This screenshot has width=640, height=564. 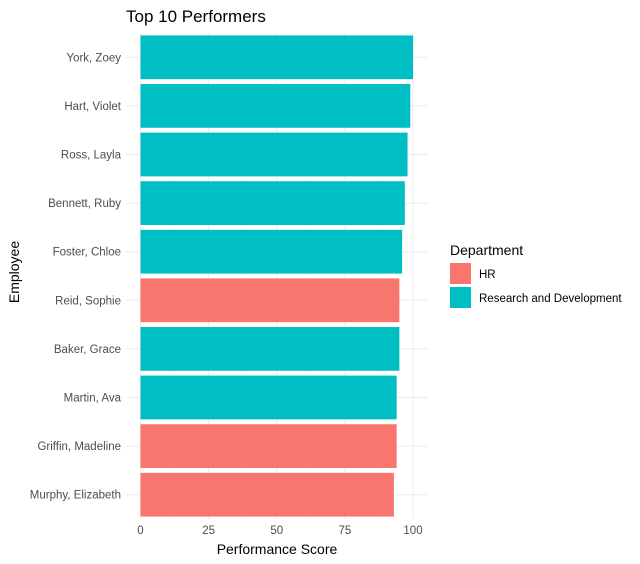 What do you see at coordinates (93, 399) in the screenshot?
I see `y-tick-label: Martin, Ava` at bounding box center [93, 399].